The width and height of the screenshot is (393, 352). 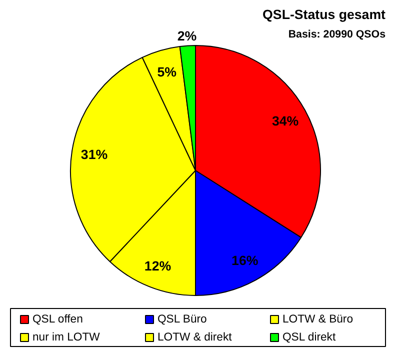 What do you see at coordinates (187, 36) in the screenshot?
I see `data-label: 2%` at bounding box center [187, 36].